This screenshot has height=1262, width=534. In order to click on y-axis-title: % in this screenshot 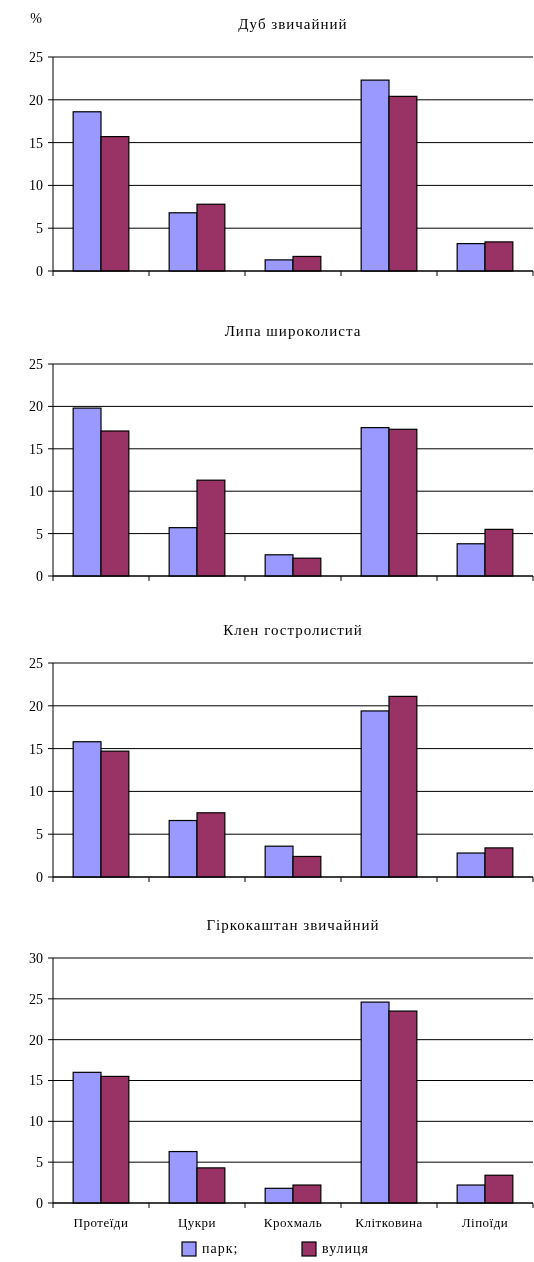, I will do `click(36, 18)`.